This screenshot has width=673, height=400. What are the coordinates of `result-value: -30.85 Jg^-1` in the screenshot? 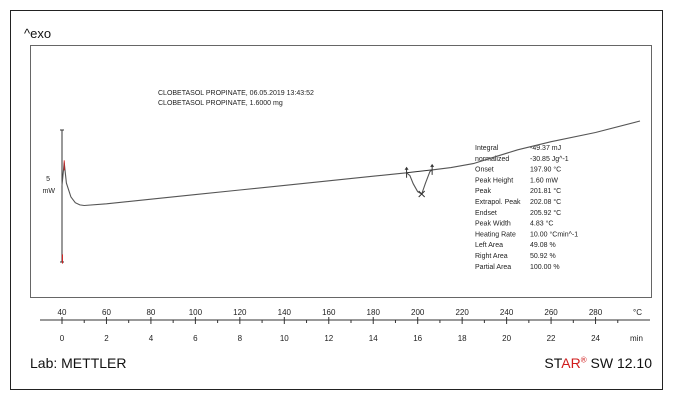 It's located at (549, 159).